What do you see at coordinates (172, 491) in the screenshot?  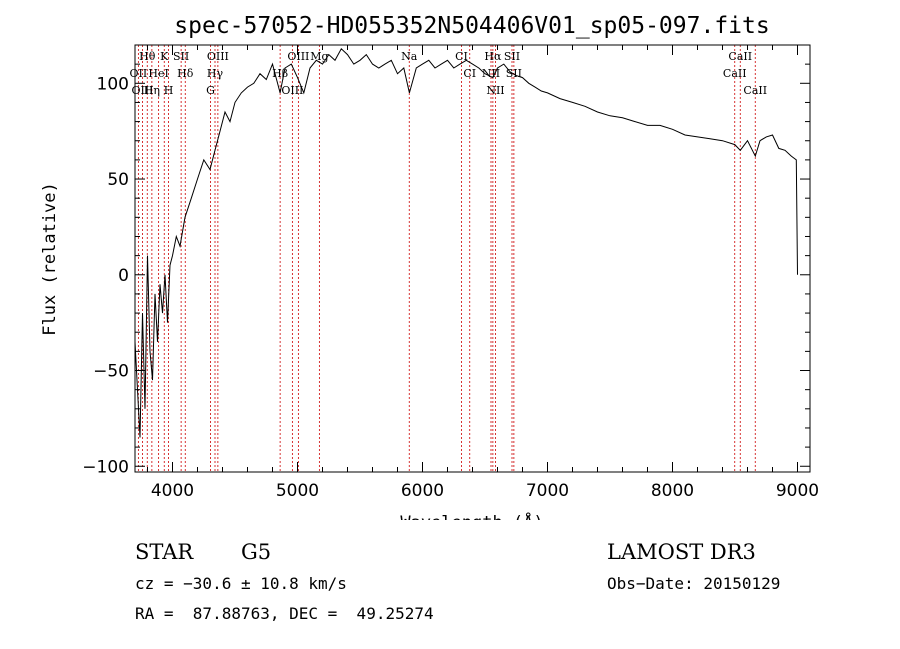 I see `x-tick-label: 4000` at bounding box center [172, 491].